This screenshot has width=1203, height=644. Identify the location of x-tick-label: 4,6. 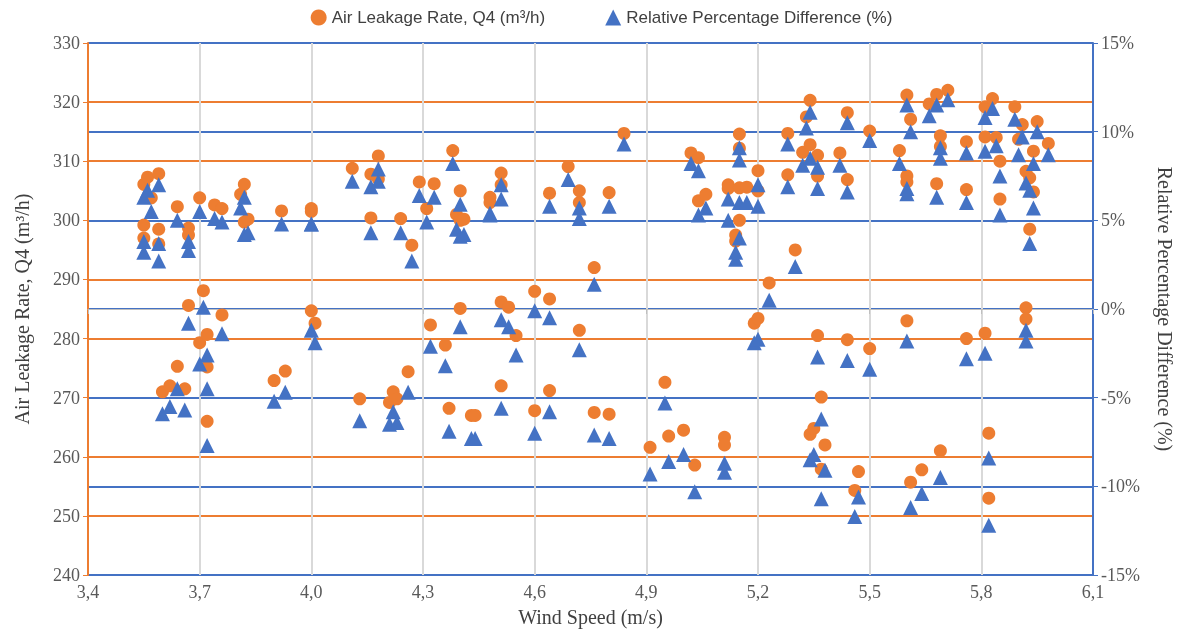
(534, 592).